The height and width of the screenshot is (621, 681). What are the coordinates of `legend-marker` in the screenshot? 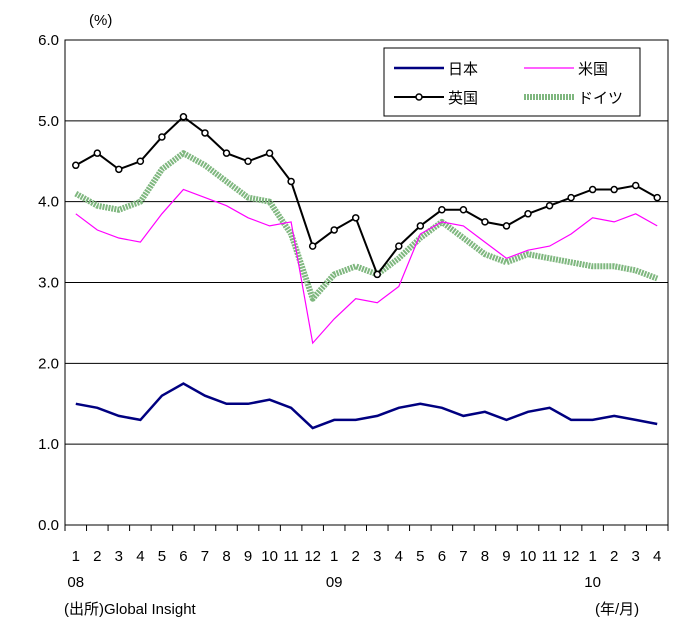 It's located at (419, 97).